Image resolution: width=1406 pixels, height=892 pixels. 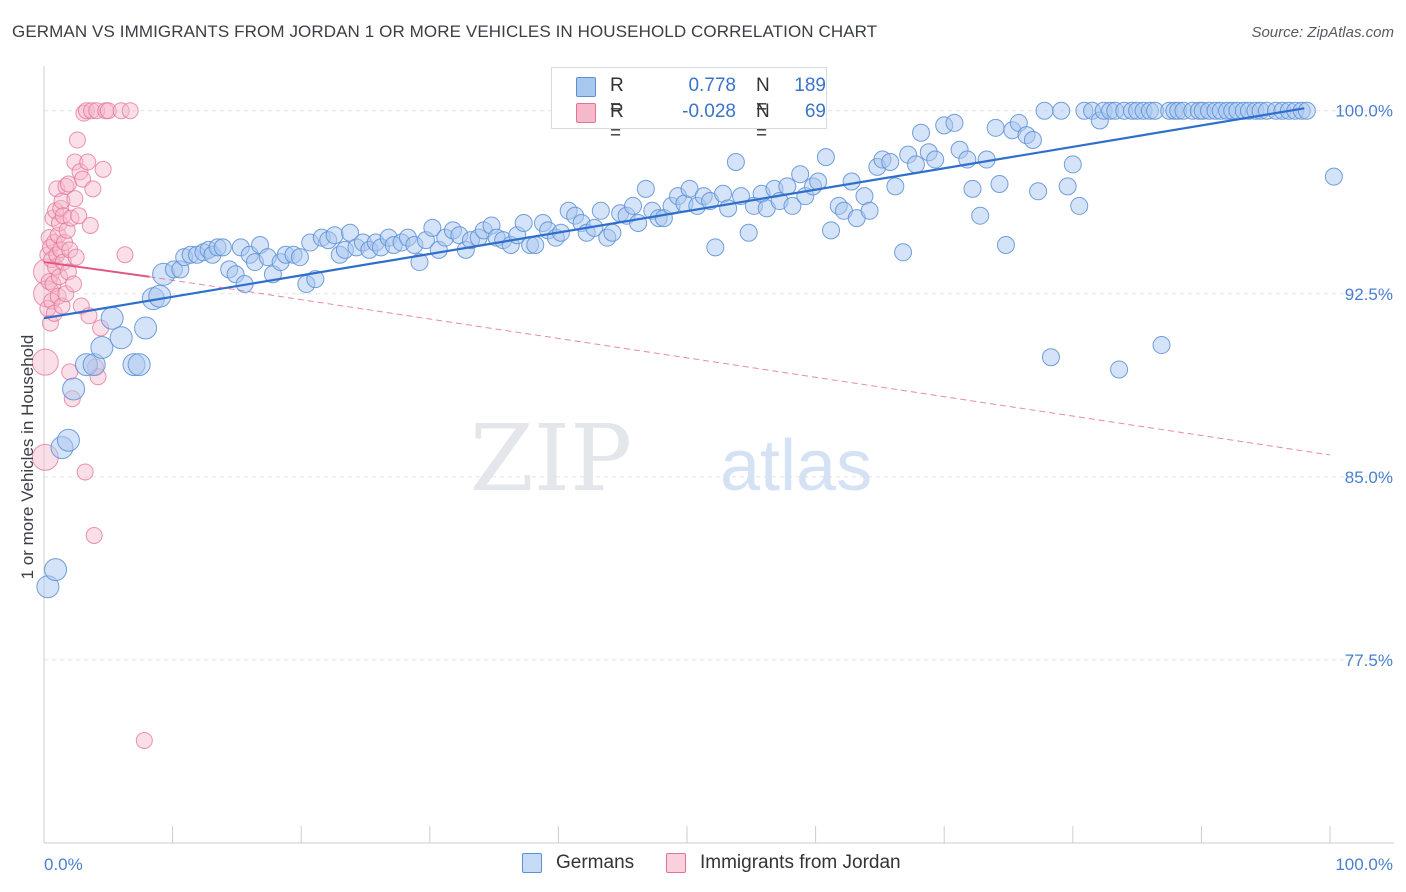 What do you see at coordinates (763, 122) in the screenshot?
I see `jordan-n-label: N =` at bounding box center [763, 122].